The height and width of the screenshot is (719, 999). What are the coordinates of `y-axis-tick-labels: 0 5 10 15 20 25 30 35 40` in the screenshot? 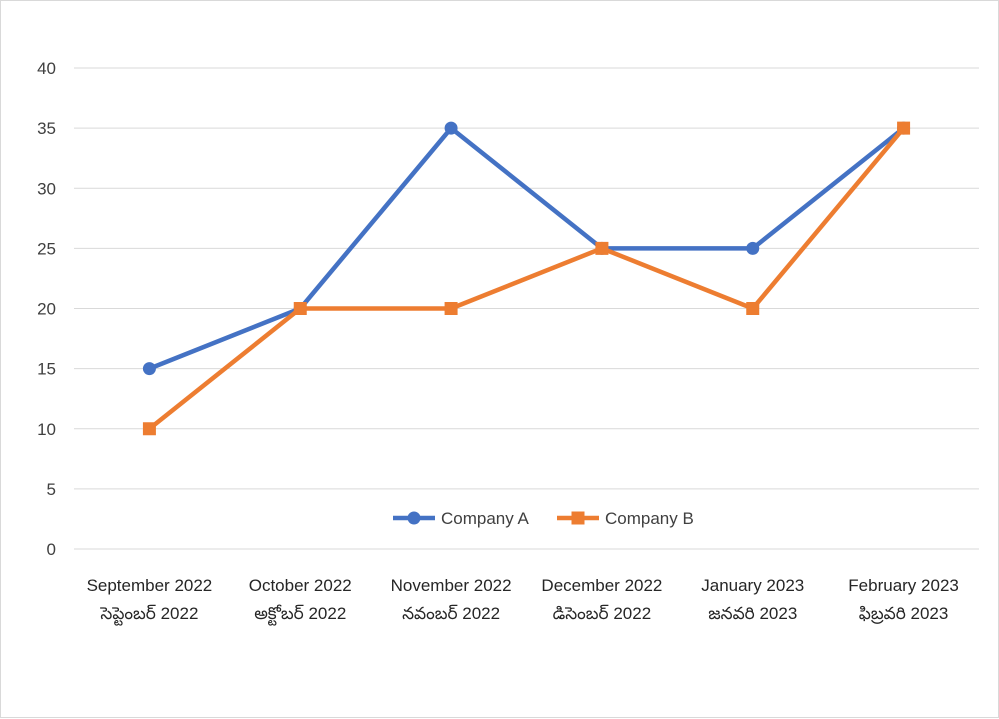 It's located at (46, 309).